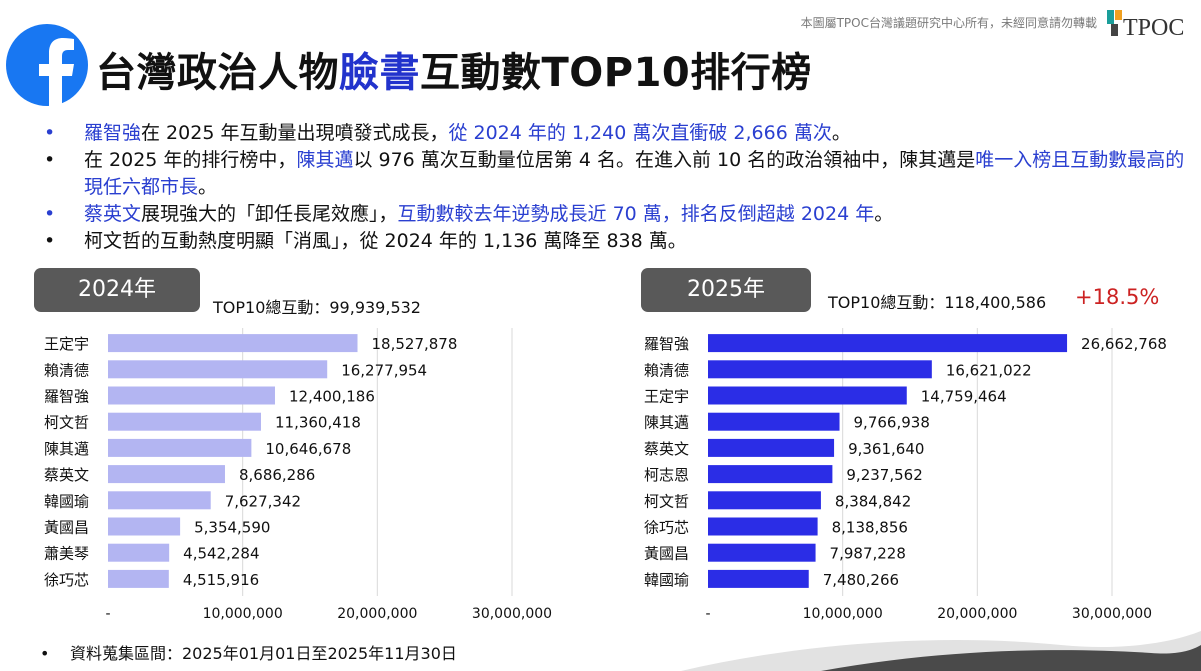  Describe the element at coordinates (269, 214) in the screenshot. I see `bullet-text-segment: 展現強大的「卸任長尾效應」，` at that location.